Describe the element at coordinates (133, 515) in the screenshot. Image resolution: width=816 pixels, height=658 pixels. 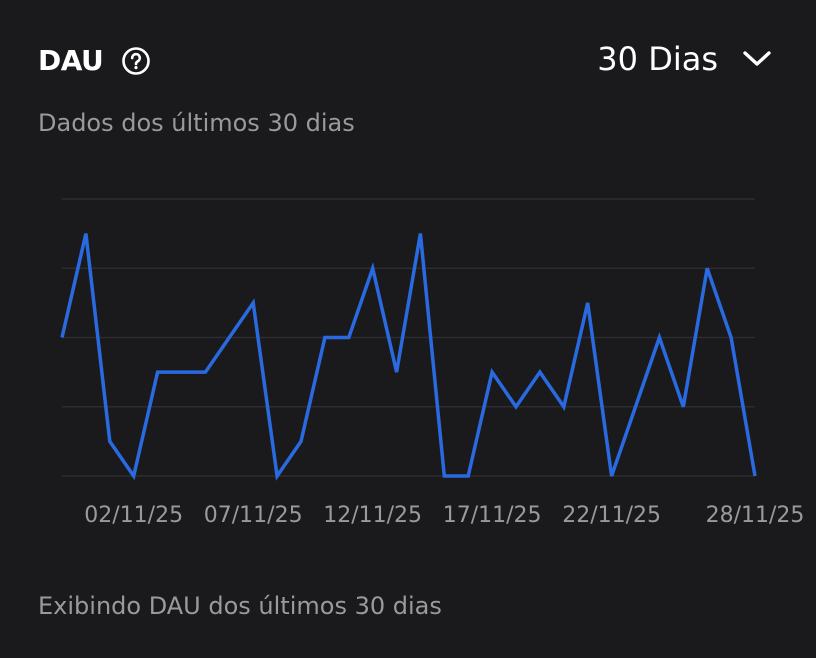
I see `x-tick-label: 02/11/25` at that location.